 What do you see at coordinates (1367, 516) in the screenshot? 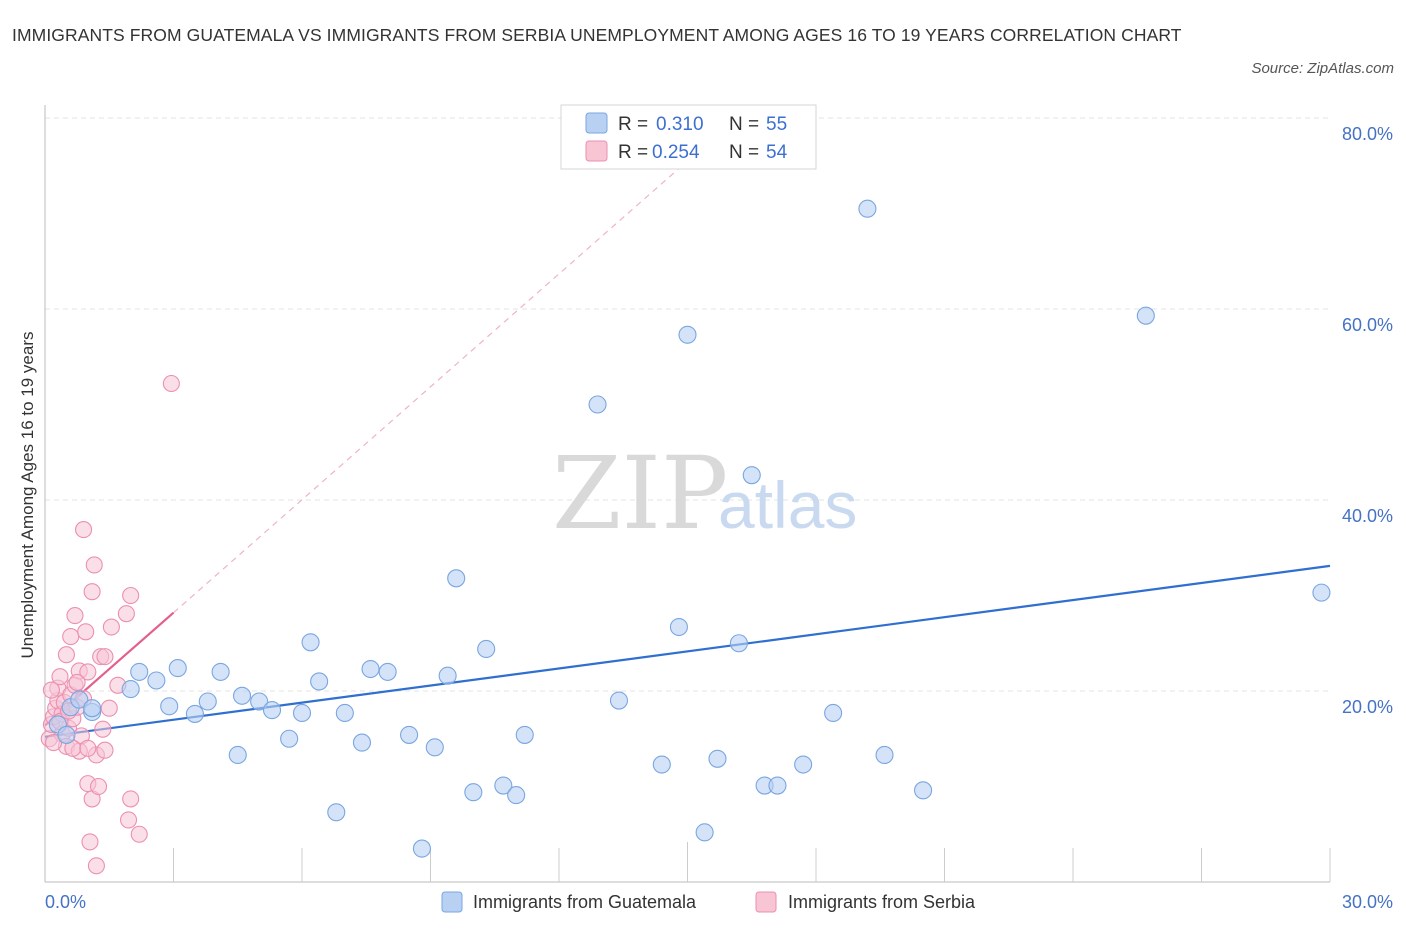
I see `y-tick-label-40: 40.0%` at bounding box center [1367, 516].